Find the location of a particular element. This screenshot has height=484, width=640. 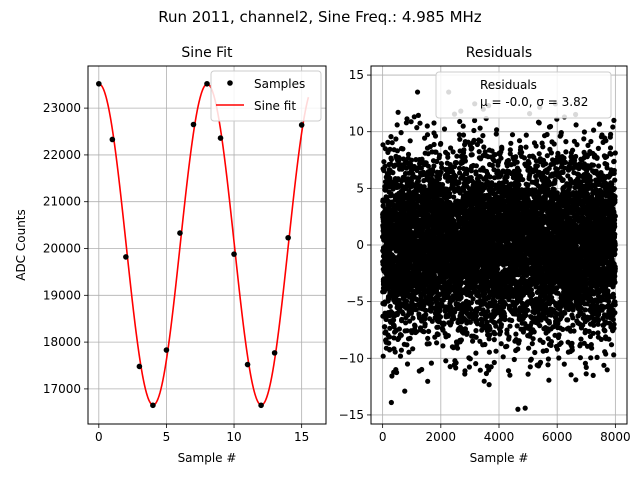

sine-fit-y-tick-label: 23000 is located at coordinates (62, 108).